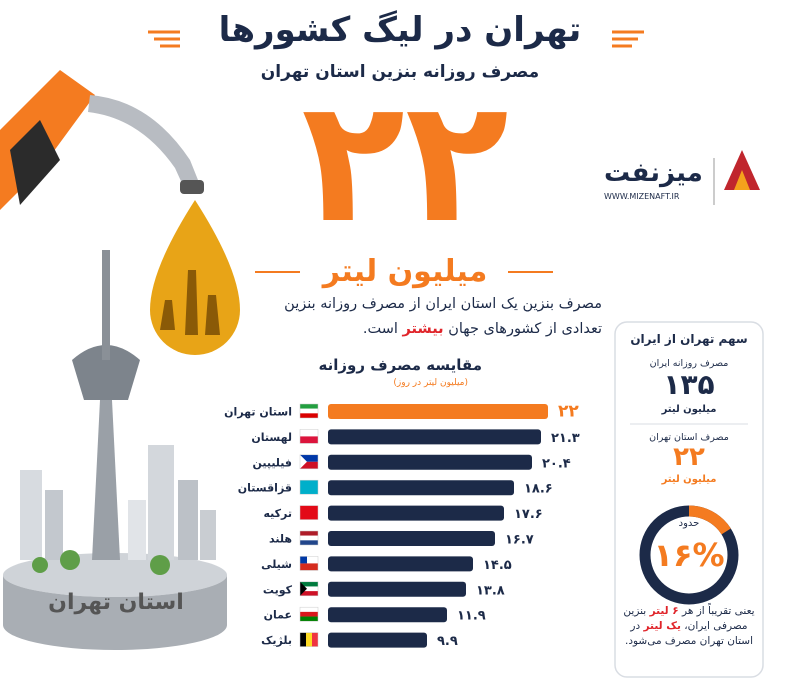  What do you see at coordinates (664, 611) in the screenshot?
I see `note-highlight: ۶ لیتر` at bounding box center [664, 611].